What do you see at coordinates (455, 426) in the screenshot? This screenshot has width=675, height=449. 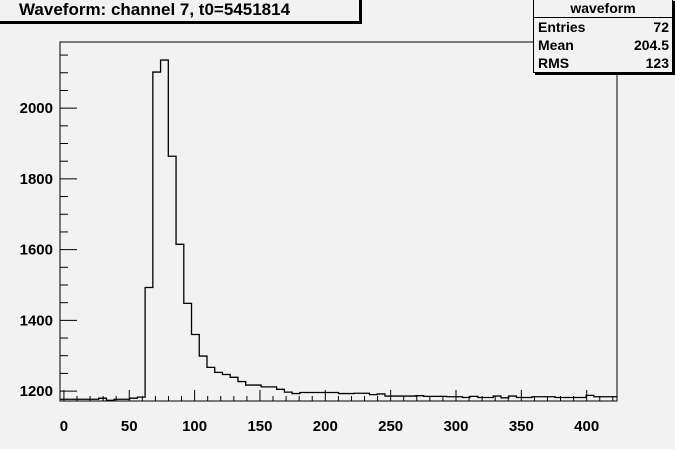 I see `x-tick-label: 300` at bounding box center [455, 426].